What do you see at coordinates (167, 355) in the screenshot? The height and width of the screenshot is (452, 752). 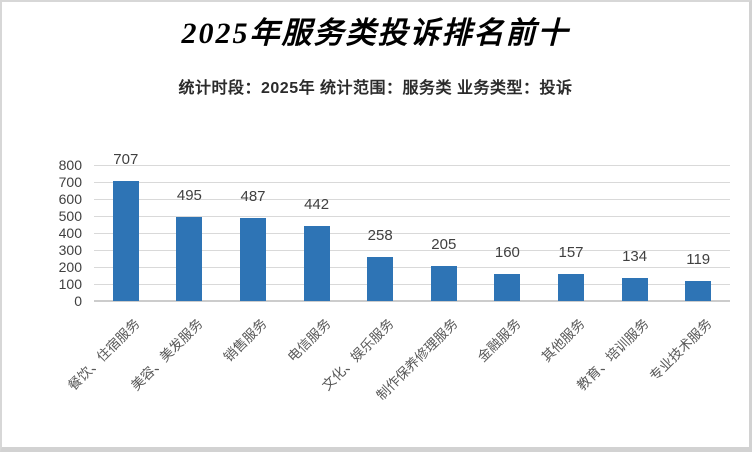 I see `x-axis-category-label: 美容、美发服务` at bounding box center [167, 355].